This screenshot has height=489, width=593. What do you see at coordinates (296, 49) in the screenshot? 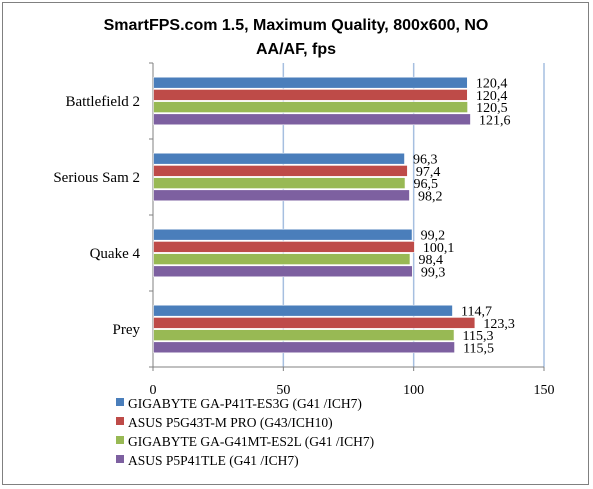
I see `chart-title-line: AA/AF, fps` at bounding box center [296, 49].